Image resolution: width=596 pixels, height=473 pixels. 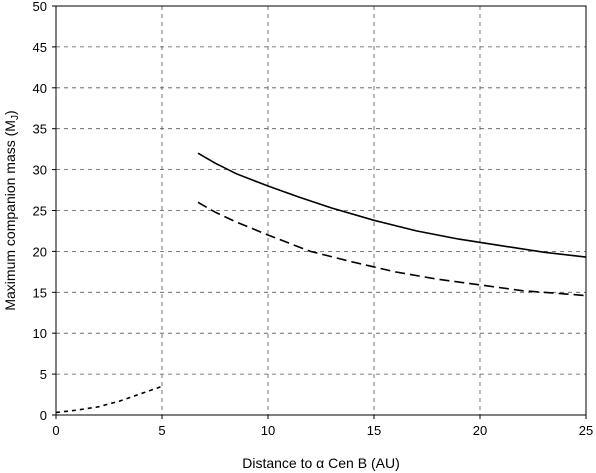 I want to click on y-tick-label: 50, so click(x=40, y=7).